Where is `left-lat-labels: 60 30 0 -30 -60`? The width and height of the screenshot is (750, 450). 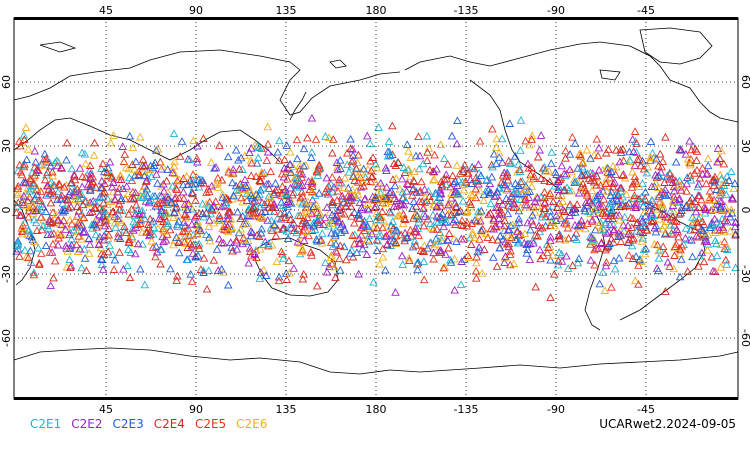
left-lat-labels: 60 30 0 -30 -60 is located at coordinates (6, 211).